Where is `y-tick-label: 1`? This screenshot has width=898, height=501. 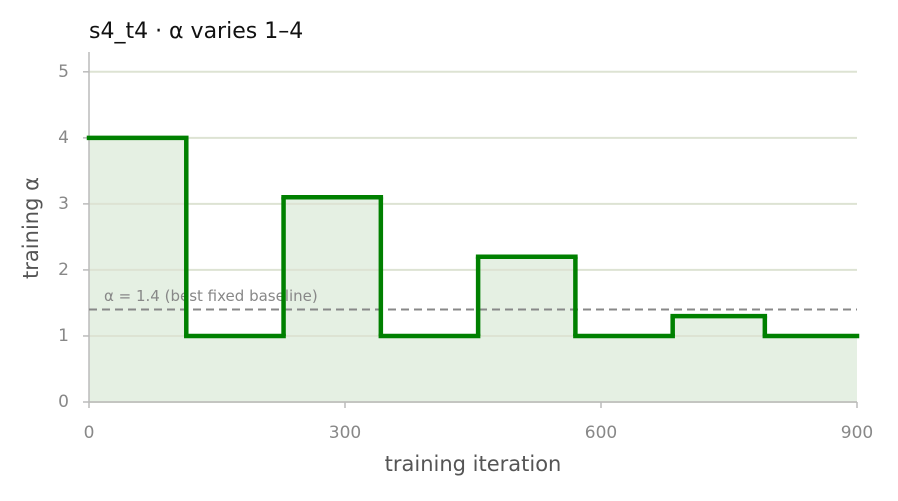 y-tick-label: 1 is located at coordinates (63, 336).